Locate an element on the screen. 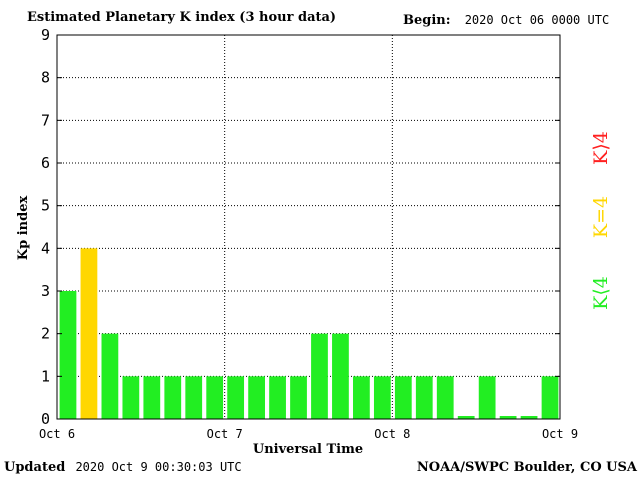 This screenshot has width=640, height=480. y-tick-labels: 0 1 2 3 4 5 6 7 8 9 is located at coordinates (45, 227).